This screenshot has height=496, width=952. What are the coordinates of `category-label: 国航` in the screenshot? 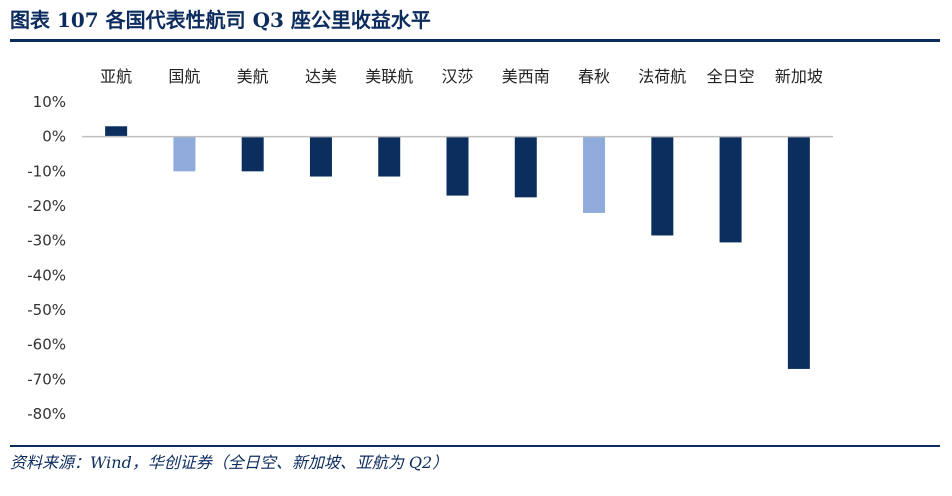 It's located at (184, 76).